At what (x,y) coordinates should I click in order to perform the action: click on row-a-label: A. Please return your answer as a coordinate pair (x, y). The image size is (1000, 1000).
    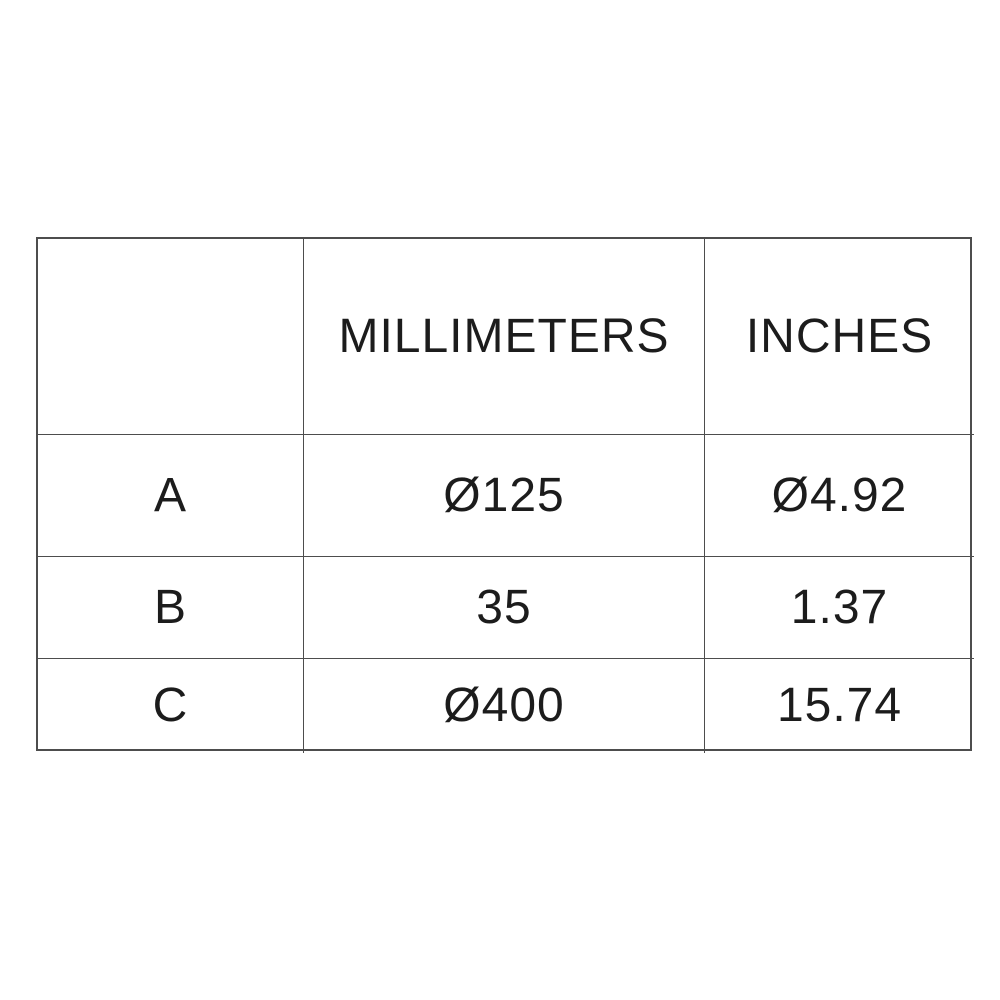
    Looking at the image, I should click on (171, 496).